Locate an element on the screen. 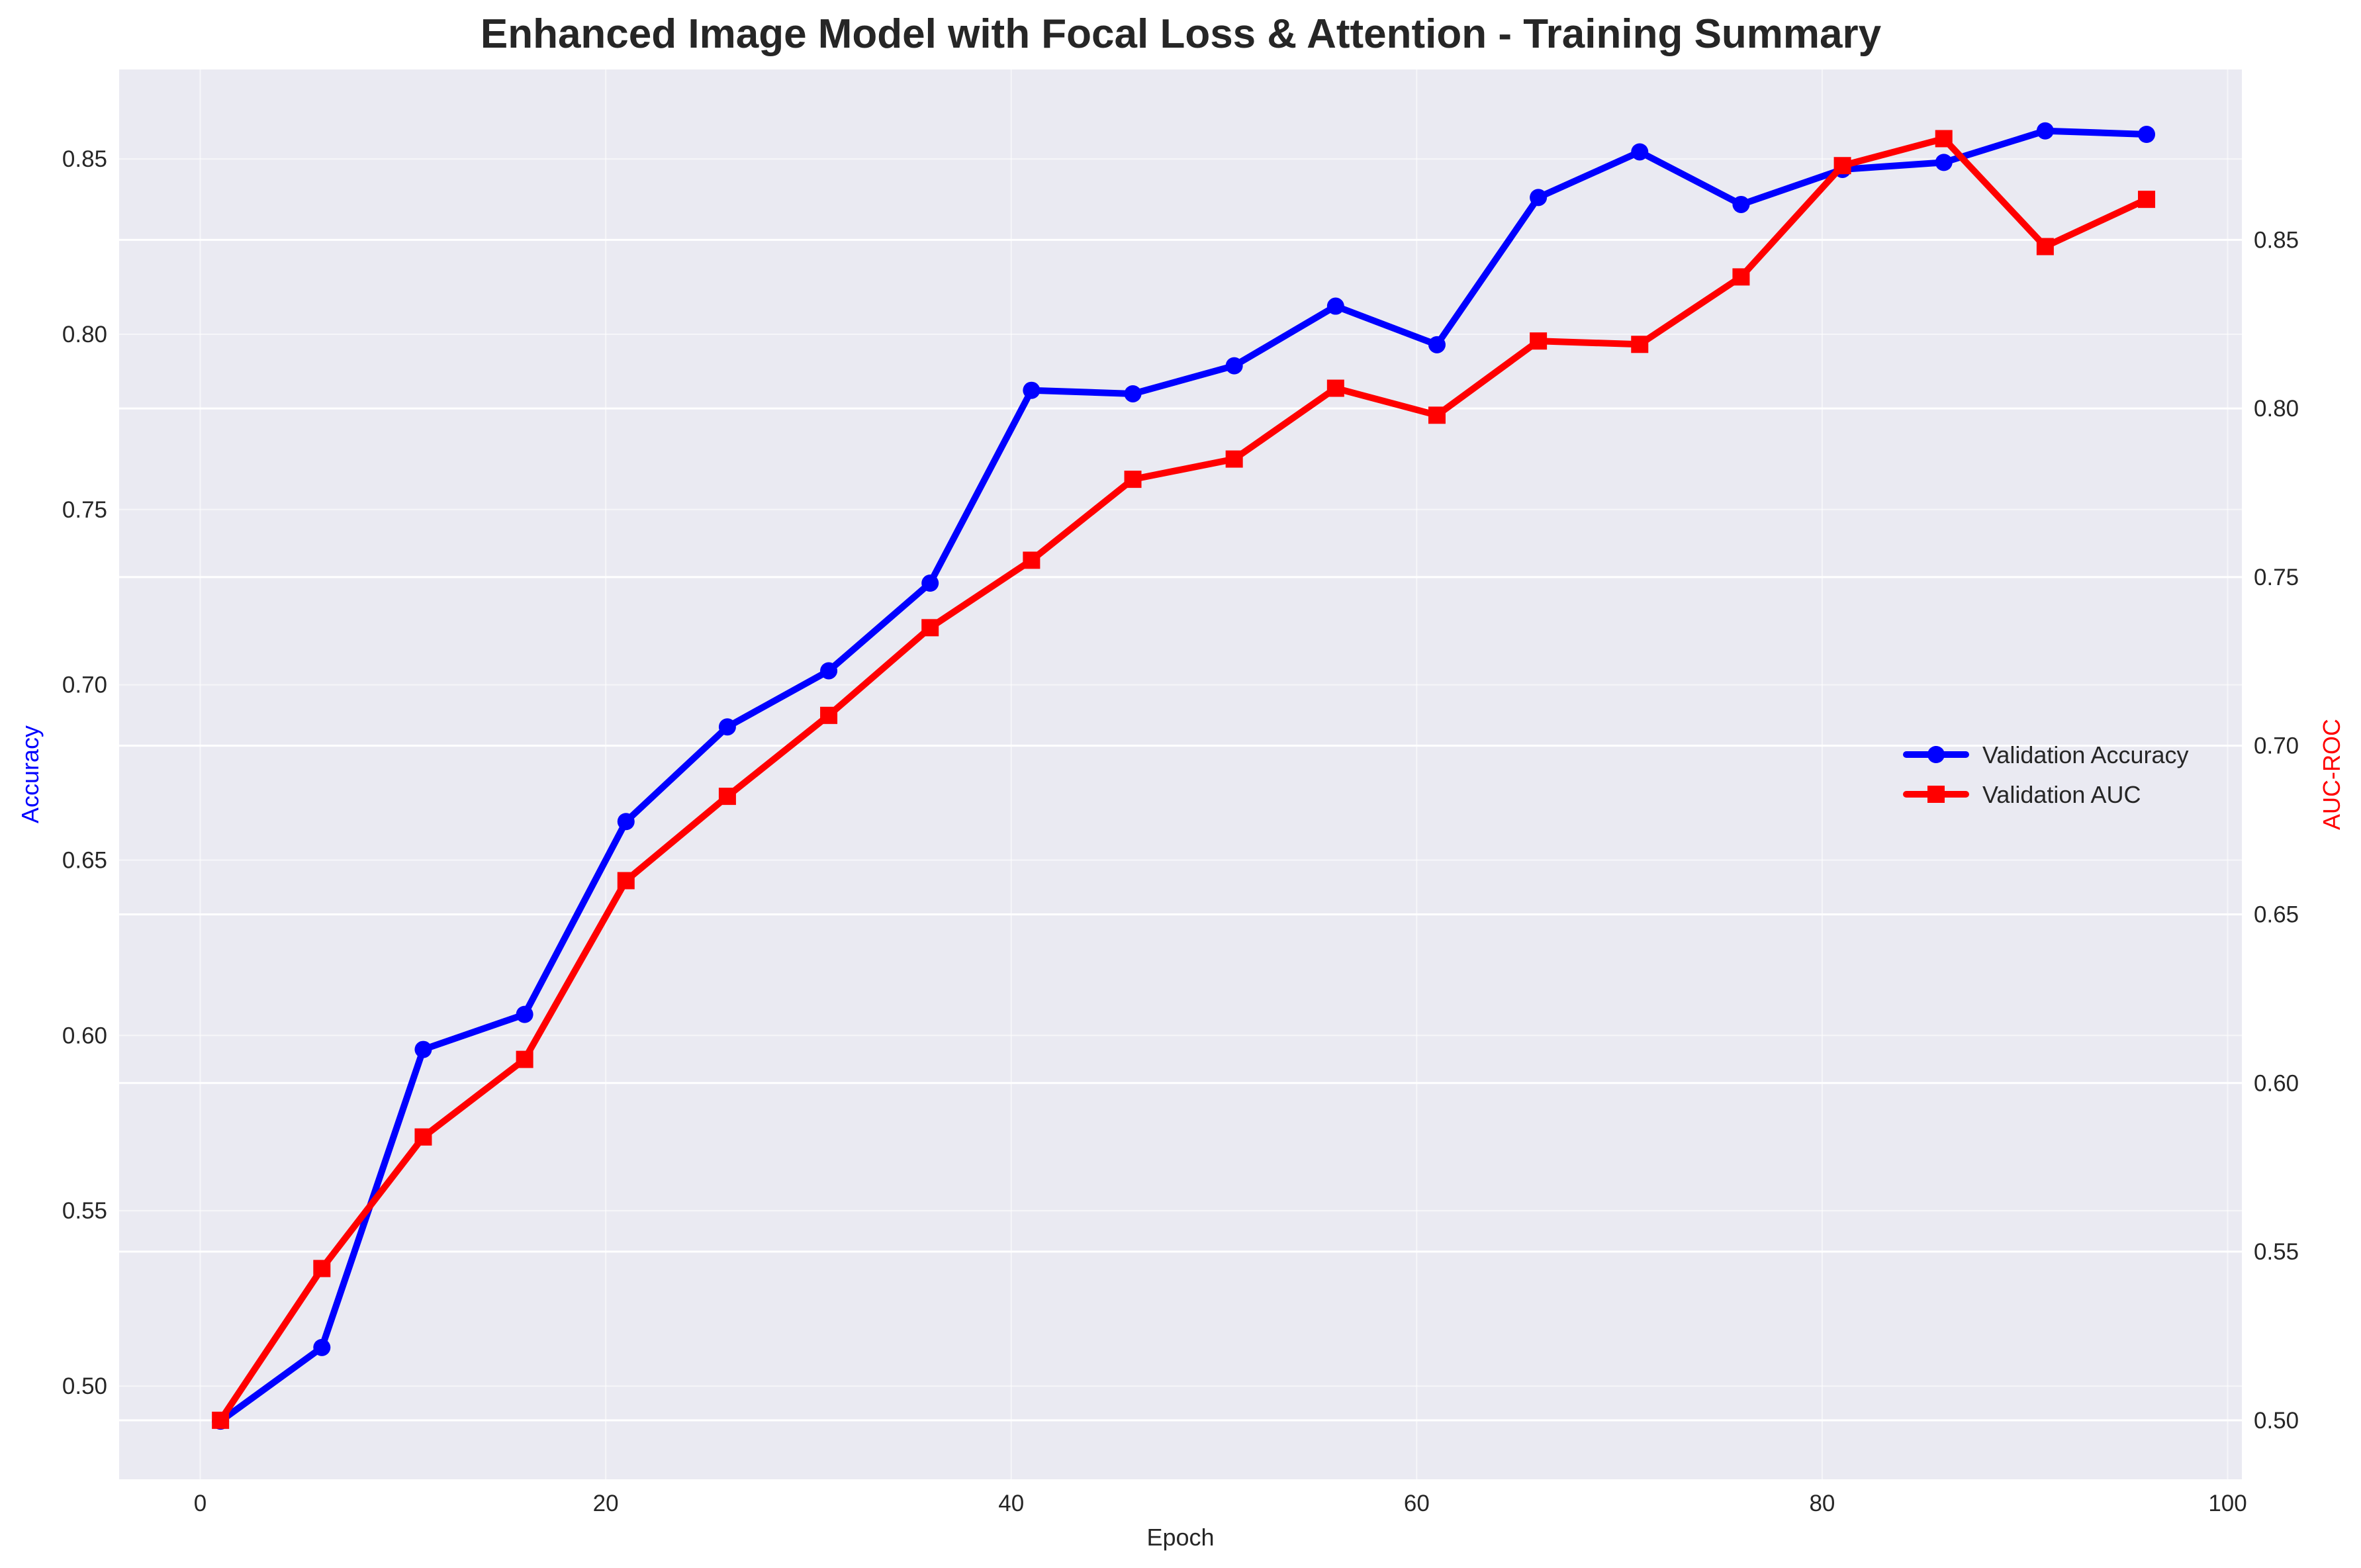 This screenshot has height=1568, width=2361. right-tick-label: 0.50 is located at coordinates (2276, 1421).